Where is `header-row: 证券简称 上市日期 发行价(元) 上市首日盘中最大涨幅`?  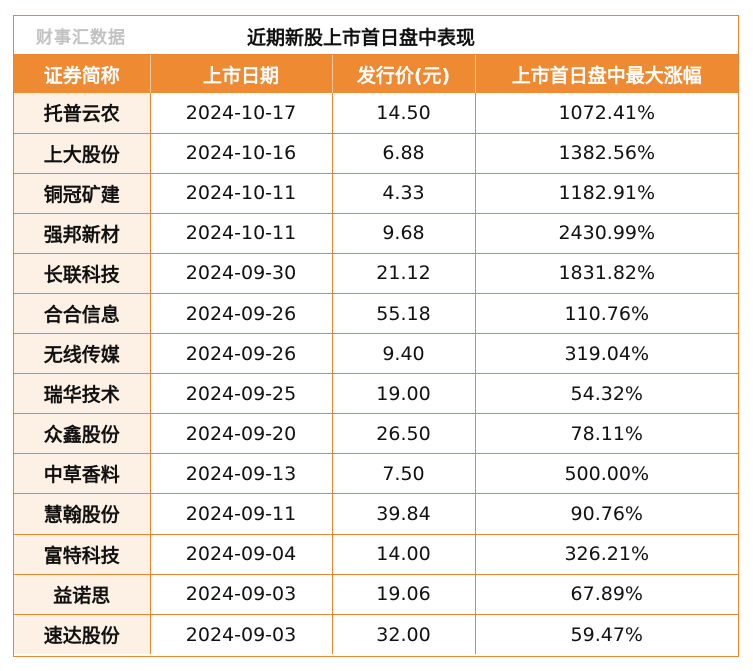
header-row: 证券简称 上市日期 发行价(元) 上市首日盘中最大涨幅 is located at coordinates (376, 74).